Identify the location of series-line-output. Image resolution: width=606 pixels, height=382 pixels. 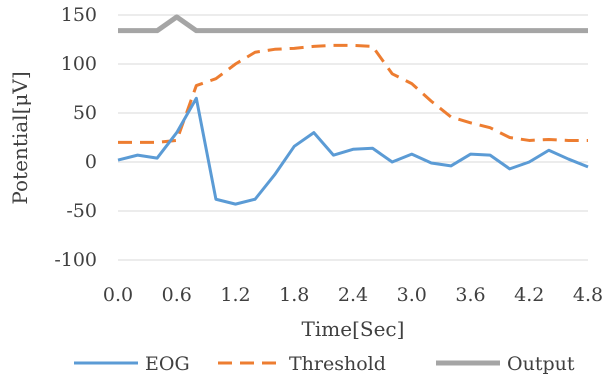
(353, 24).